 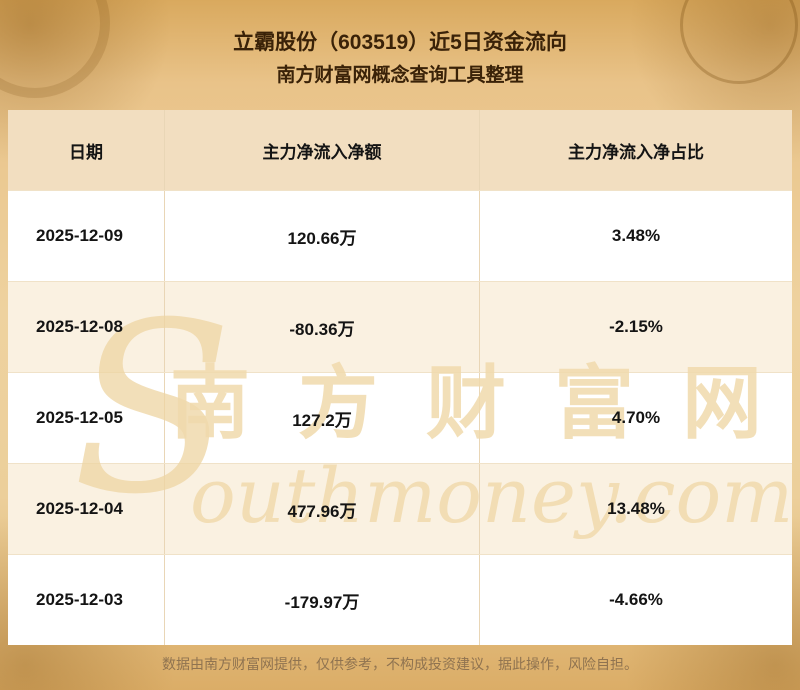 I want to click on table-row: 2025-12-04 477.96万 13.48%, so click(x=400, y=508).